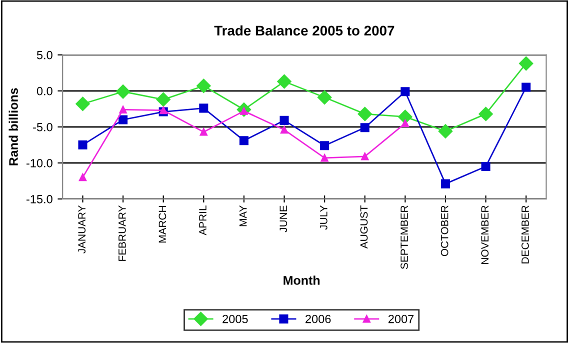 The image size is (569, 343). I want to click on y-tick-label: -15.0, so click(39, 199).